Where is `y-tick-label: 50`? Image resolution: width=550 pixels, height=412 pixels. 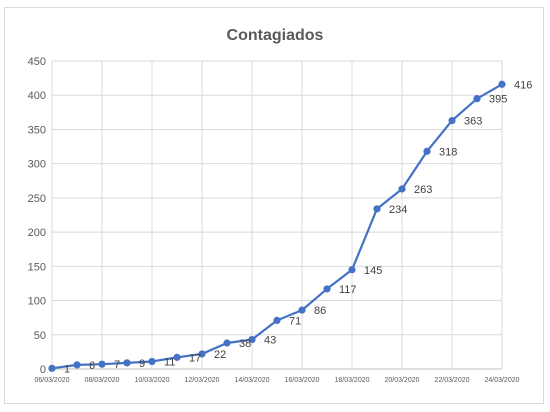 y-tick-label: 50 is located at coordinates (40, 336).